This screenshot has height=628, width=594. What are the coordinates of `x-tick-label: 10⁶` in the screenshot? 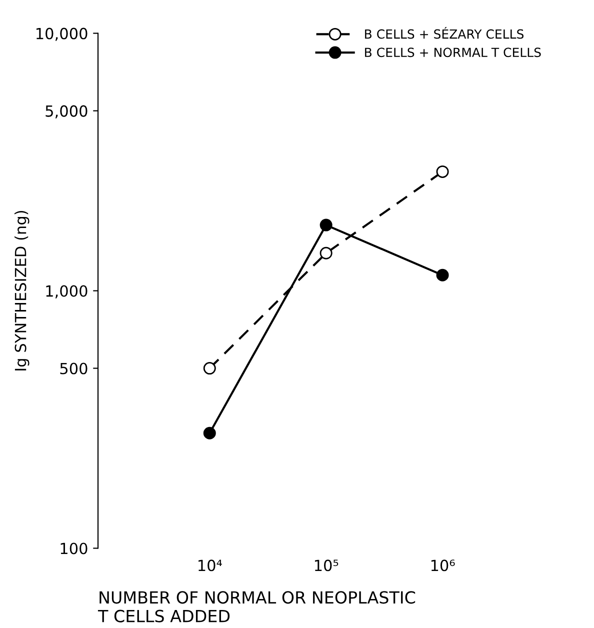 It's located at (443, 566).